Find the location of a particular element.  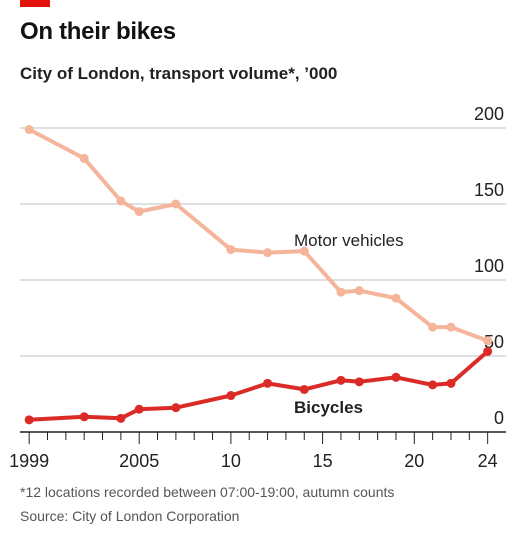

point-motor-2016 is located at coordinates (341, 292).